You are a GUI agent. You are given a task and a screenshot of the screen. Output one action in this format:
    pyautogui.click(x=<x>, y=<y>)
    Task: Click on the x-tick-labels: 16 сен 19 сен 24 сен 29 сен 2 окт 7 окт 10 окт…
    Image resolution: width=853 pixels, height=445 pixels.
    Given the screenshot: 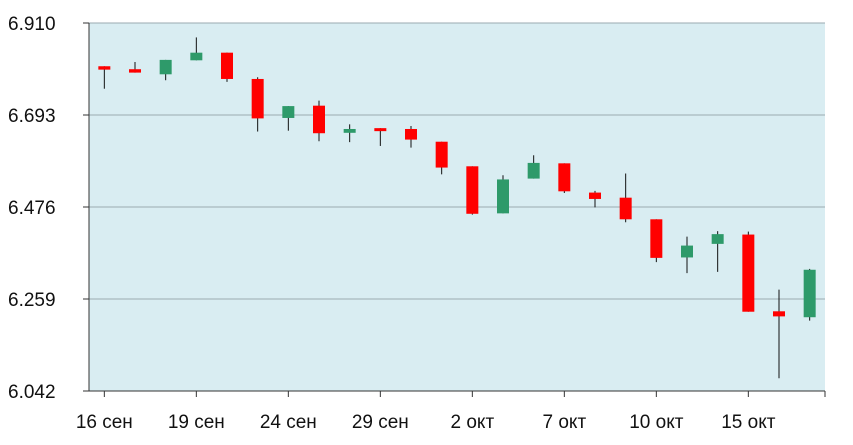 What is the action you would take?
    pyautogui.click(x=426, y=422)
    